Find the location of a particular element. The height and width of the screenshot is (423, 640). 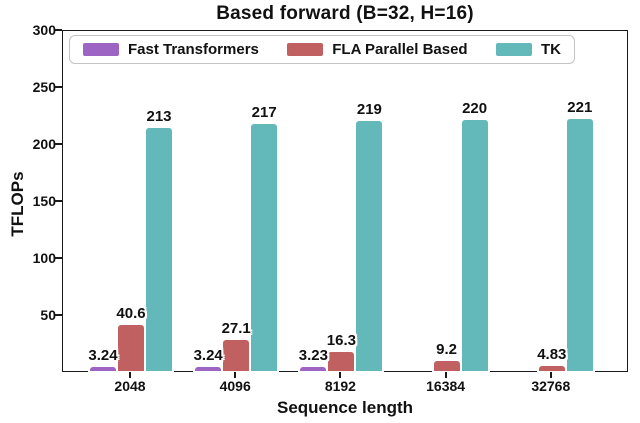

bar-value-label: 221 is located at coordinates (580, 108).